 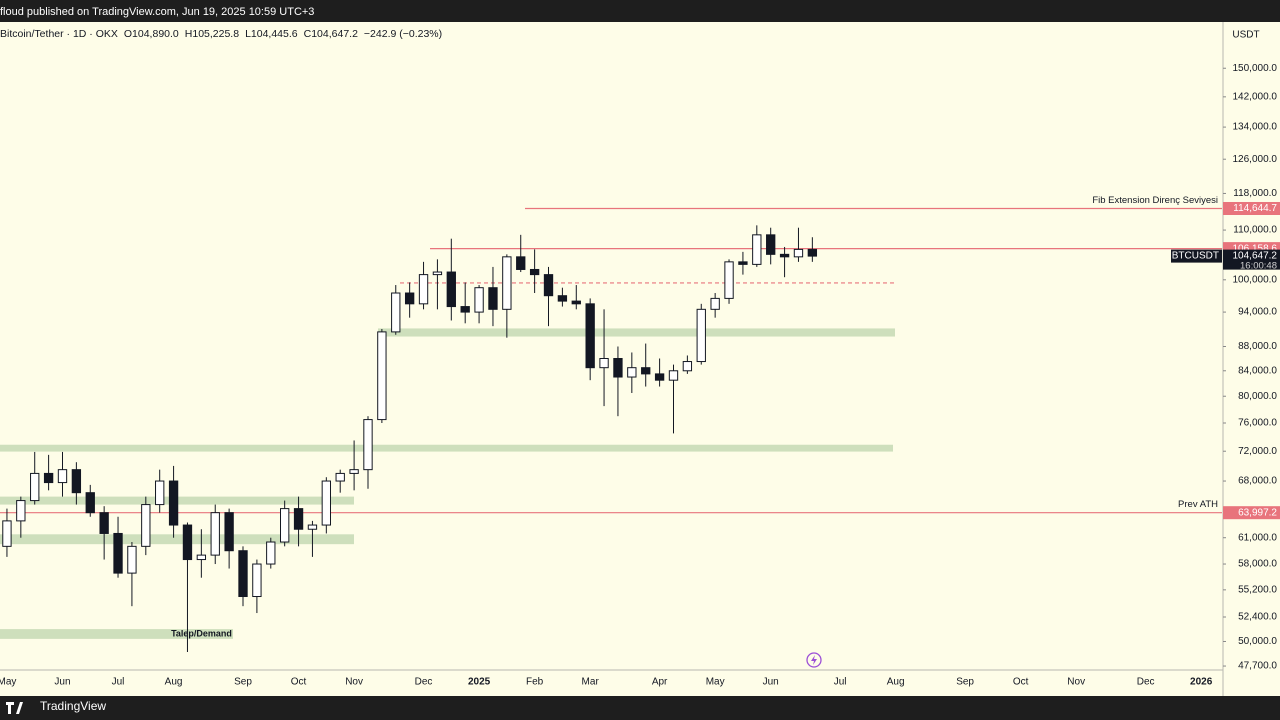 I want to click on ohlc-high: H105,225.8, so click(x=212, y=34).